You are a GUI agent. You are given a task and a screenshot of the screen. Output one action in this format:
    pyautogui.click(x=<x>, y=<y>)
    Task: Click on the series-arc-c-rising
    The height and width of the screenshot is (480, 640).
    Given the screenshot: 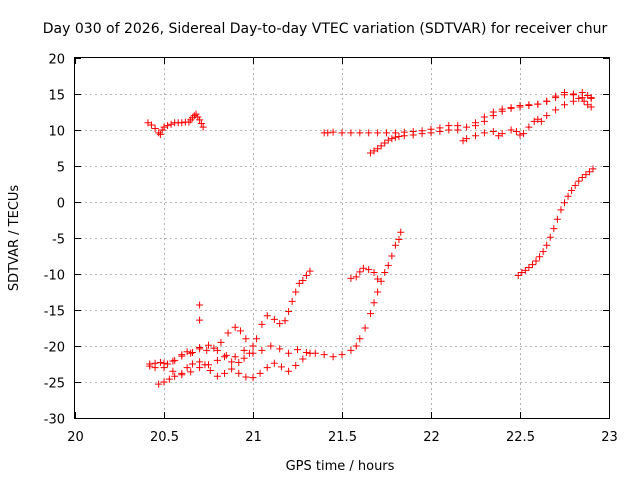 What is the action you would take?
    pyautogui.click(x=480, y=125)
    